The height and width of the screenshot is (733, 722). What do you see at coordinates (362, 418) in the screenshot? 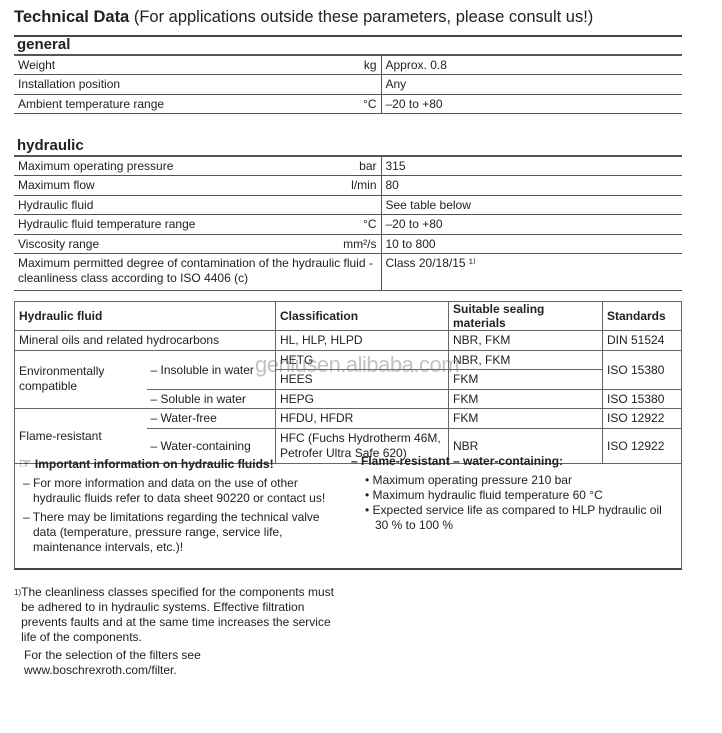
I see `classification: HFDU, HFDR` at bounding box center [362, 418].